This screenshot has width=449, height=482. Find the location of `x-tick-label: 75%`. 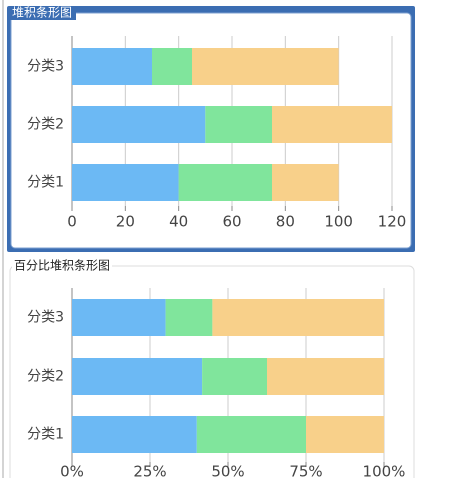

x-tick-label: 75% is located at coordinates (305, 471).